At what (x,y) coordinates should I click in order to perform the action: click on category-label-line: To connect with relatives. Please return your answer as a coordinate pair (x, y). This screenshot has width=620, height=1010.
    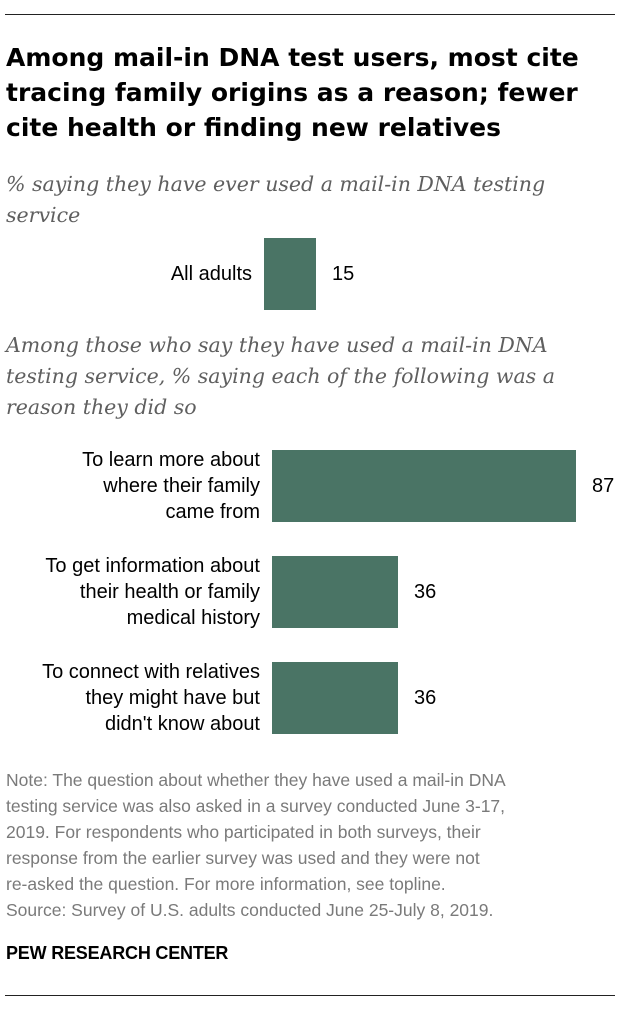
    Looking at the image, I should click on (151, 672).